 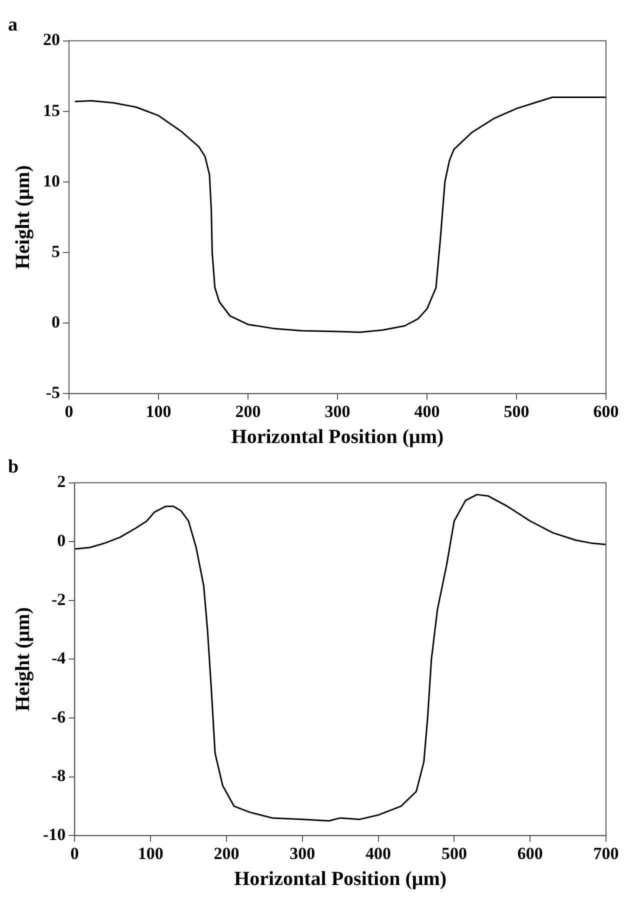 What do you see at coordinates (13, 467) in the screenshot?
I see `chart-title: b` at bounding box center [13, 467].